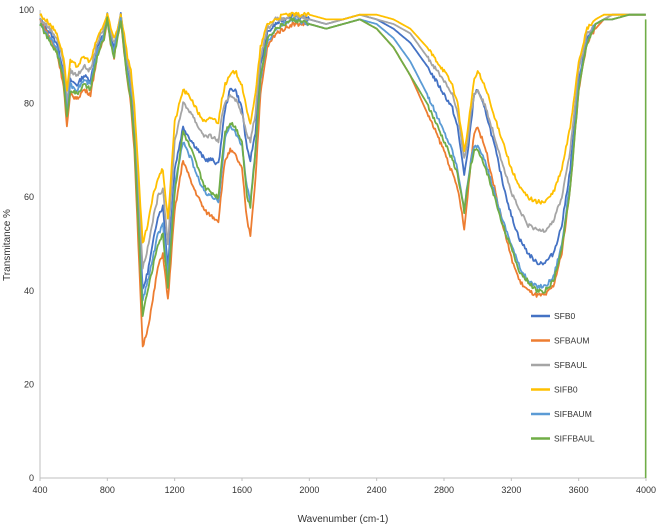 The image size is (659, 528). What do you see at coordinates (29, 104) in the screenshot?
I see `y-tick-label: 80` at bounding box center [29, 104].